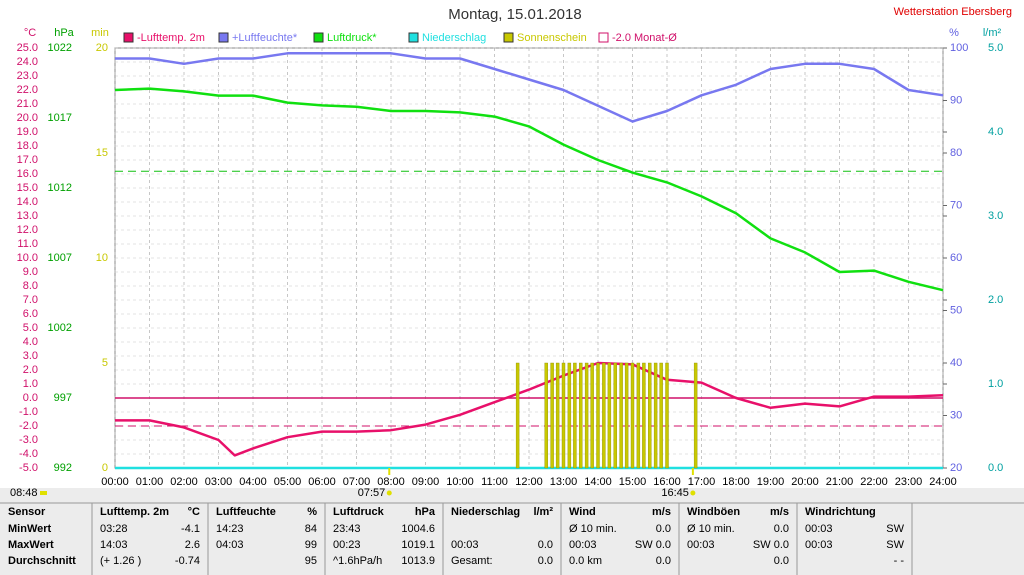  I want to click on table-cell: Luftdruck, so click(359, 512).